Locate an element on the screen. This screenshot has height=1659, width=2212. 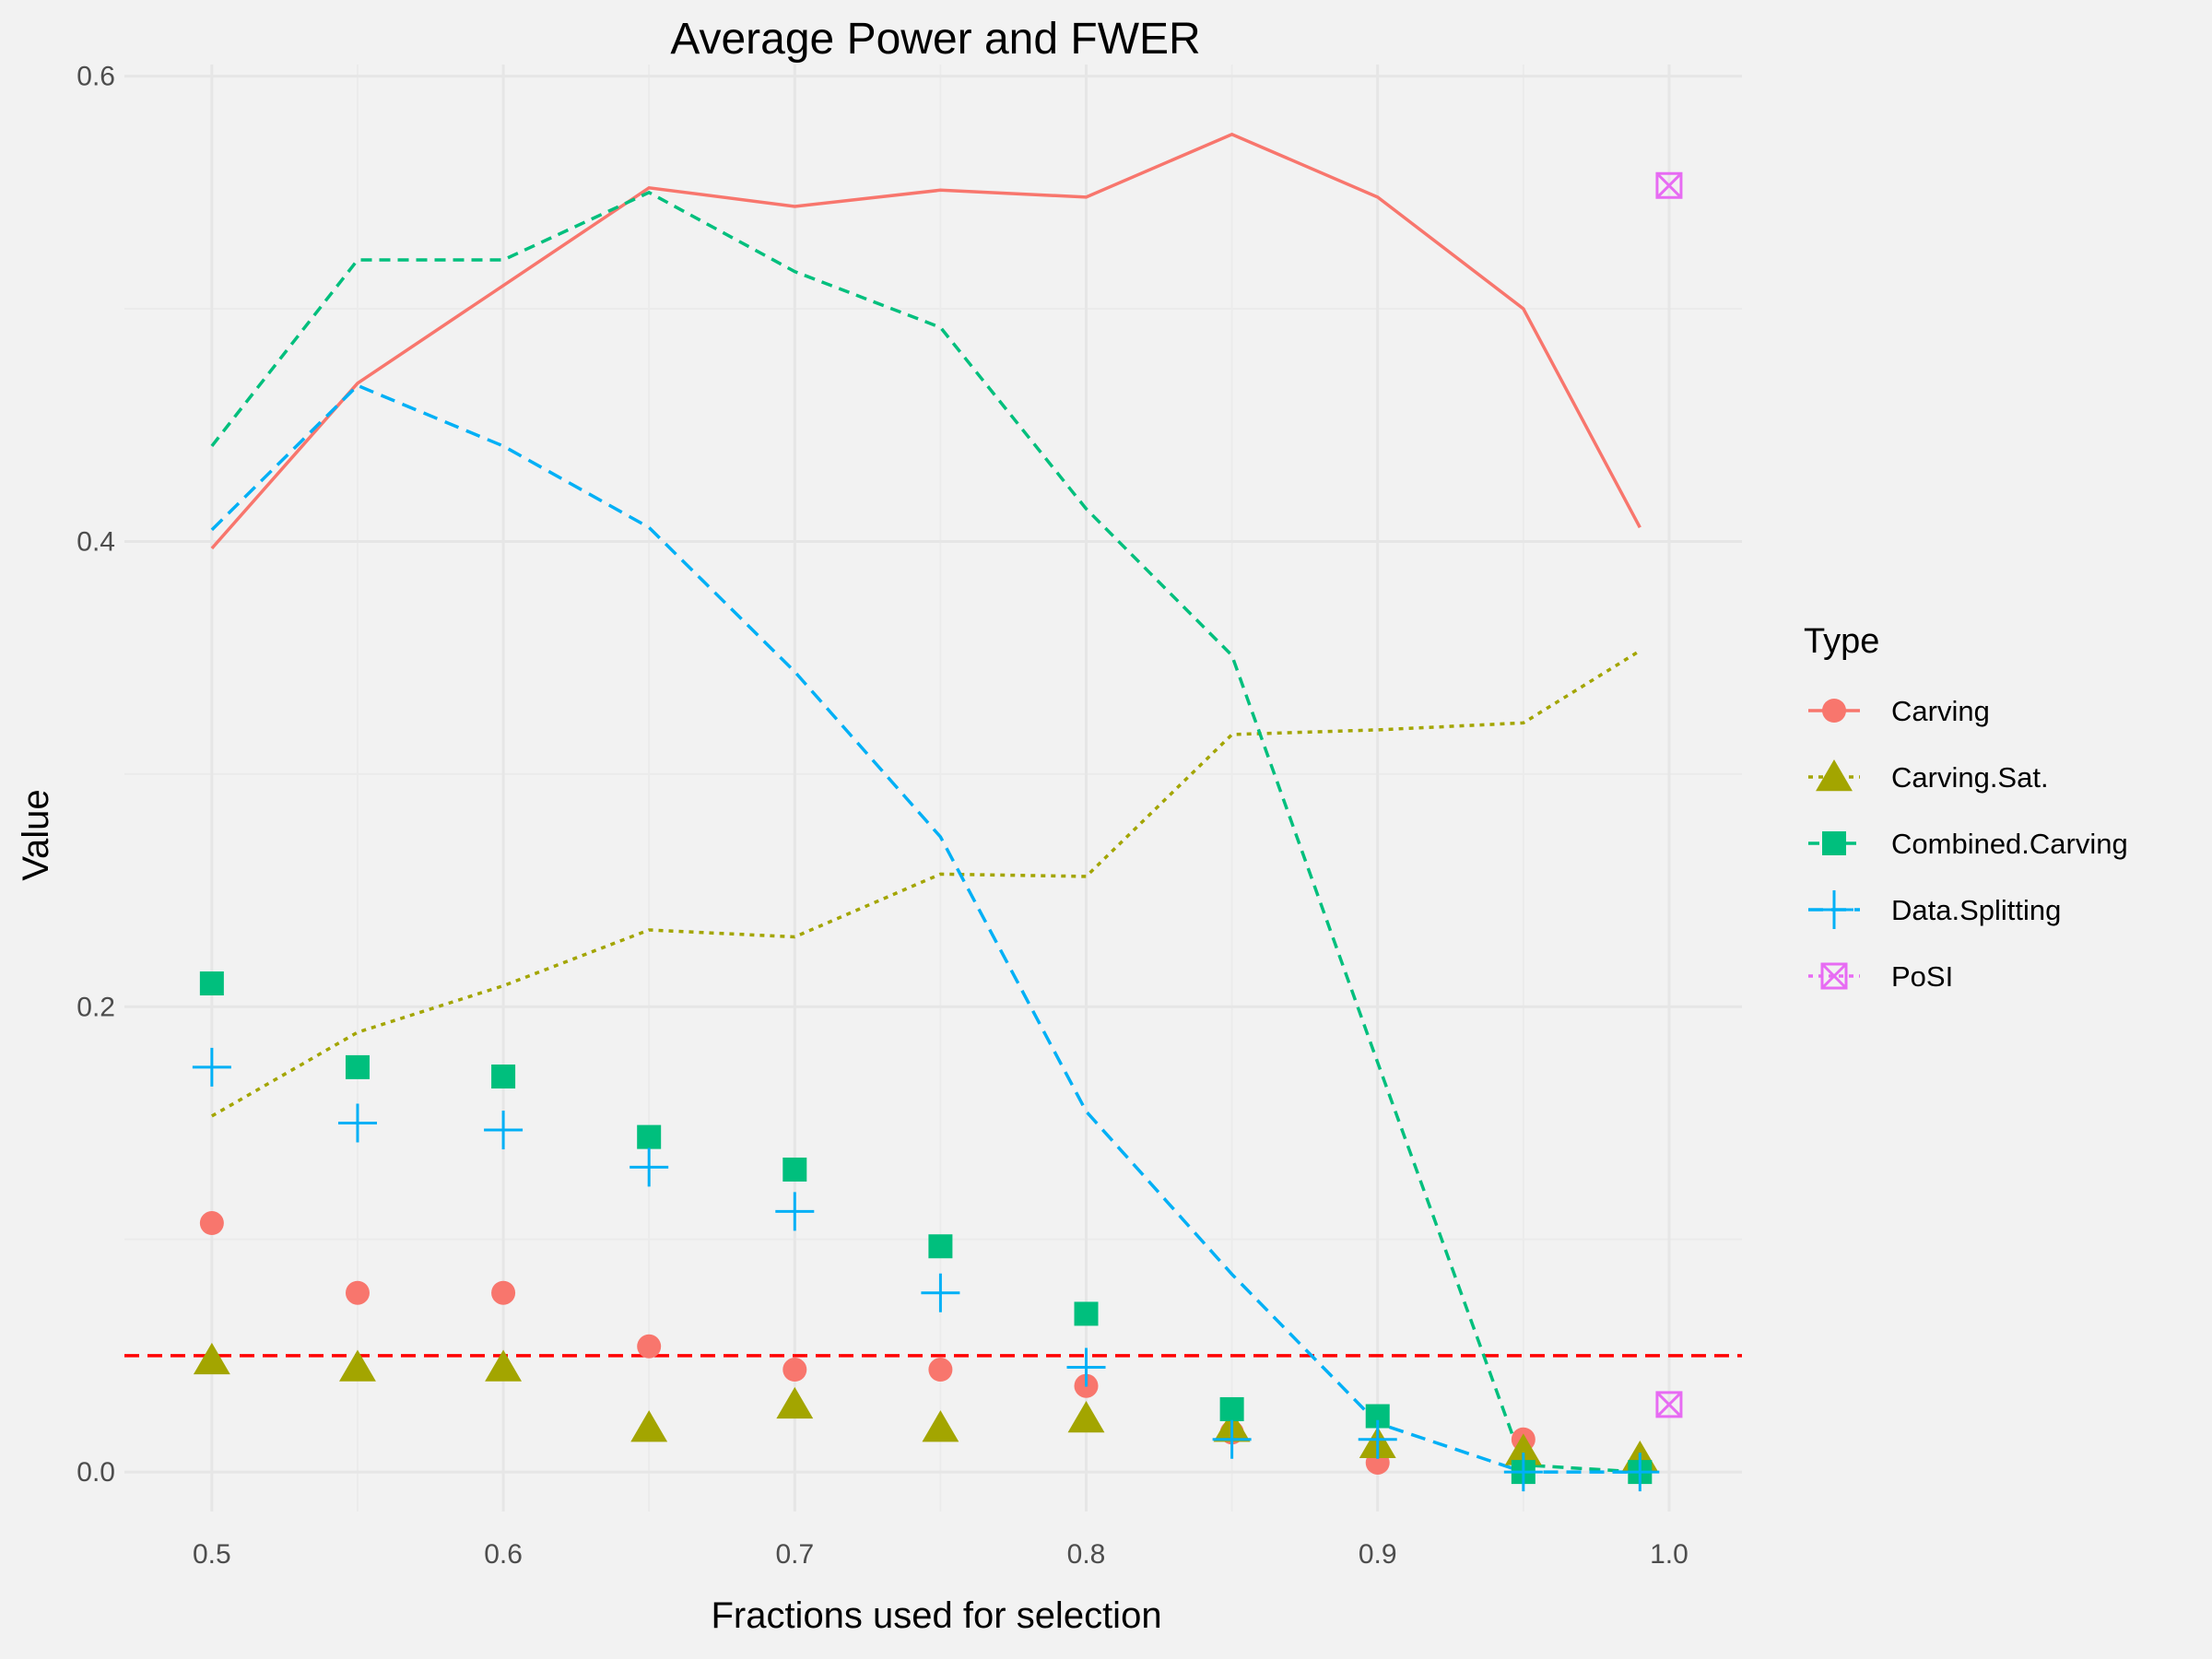
y-tick-label: 0.0 is located at coordinates (95, 1472).